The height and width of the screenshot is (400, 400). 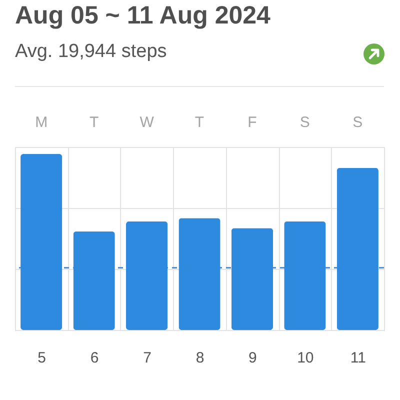 I want to click on text: M, so click(x=41, y=122).